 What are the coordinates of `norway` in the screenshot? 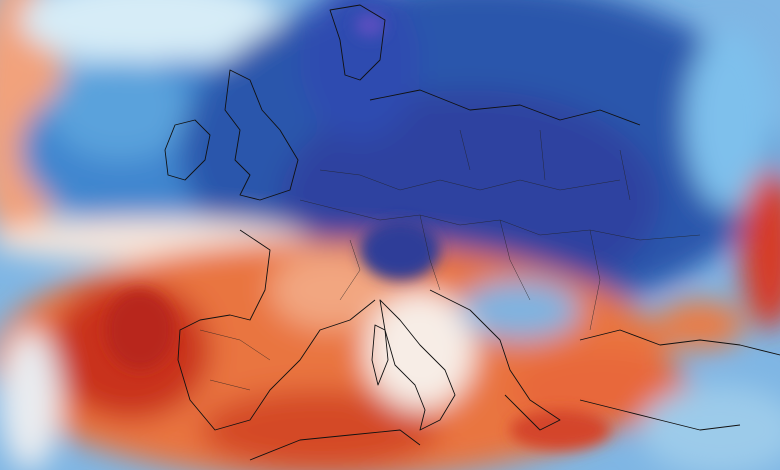 It's located at (357, 42).